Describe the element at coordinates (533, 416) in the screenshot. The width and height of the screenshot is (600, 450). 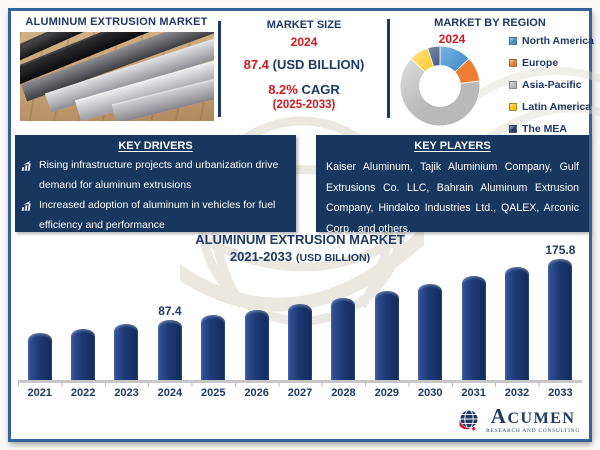
I see `logo-name: ACUMEN` at that location.